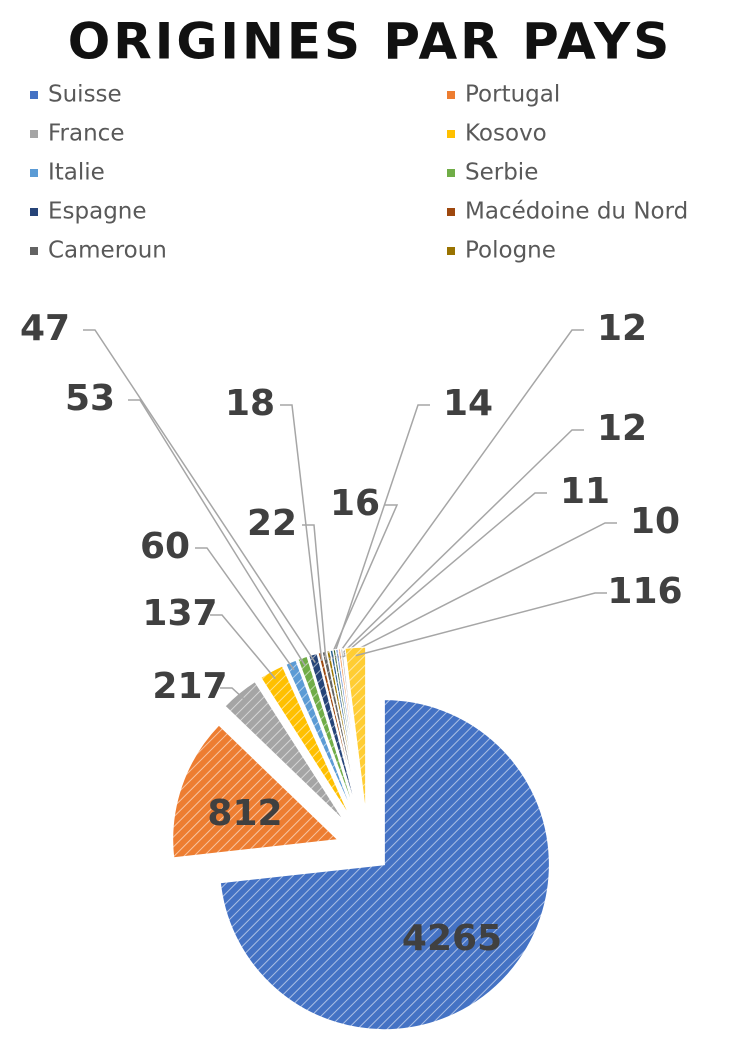 The height and width of the screenshot is (1043, 741). Describe the element at coordinates (179, 613) in the screenshot. I see `data-label: 137` at that location.